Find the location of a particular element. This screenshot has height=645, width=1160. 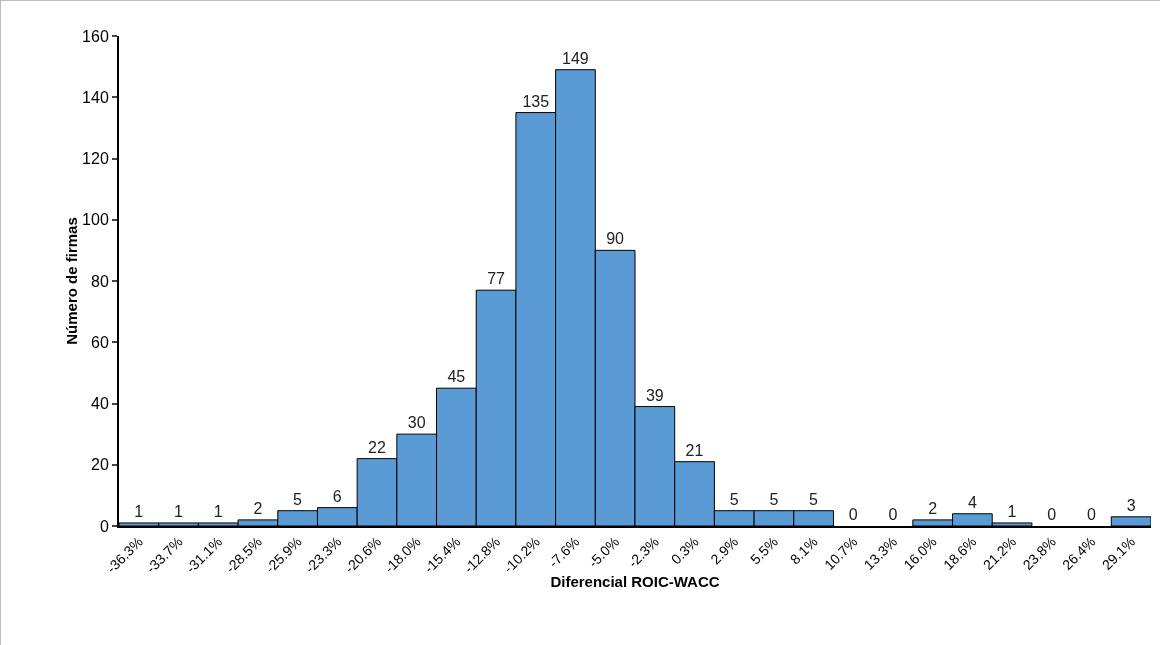

data-label: 149 is located at coordinates (575, 58).